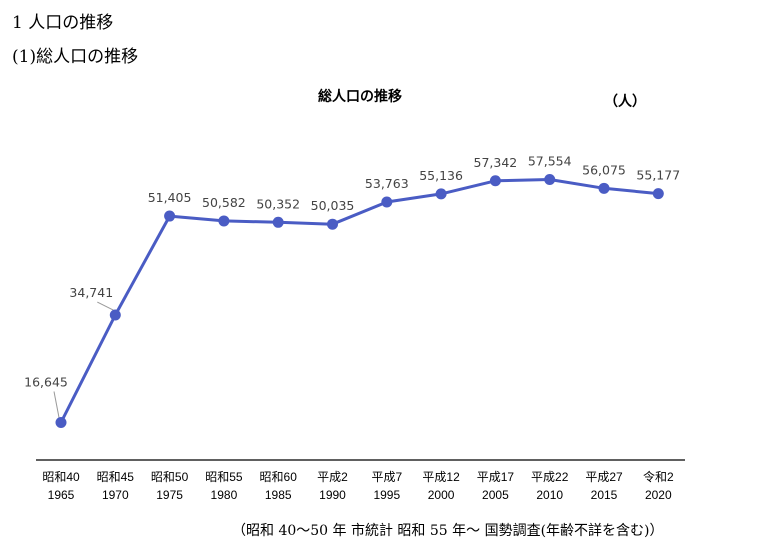 This screenshot has height=549, width=765. What do you see at coordinates (224, 495) in the screenshot?
I see `tick-label-year-1980: 1980` at bounding box center [224, 495].